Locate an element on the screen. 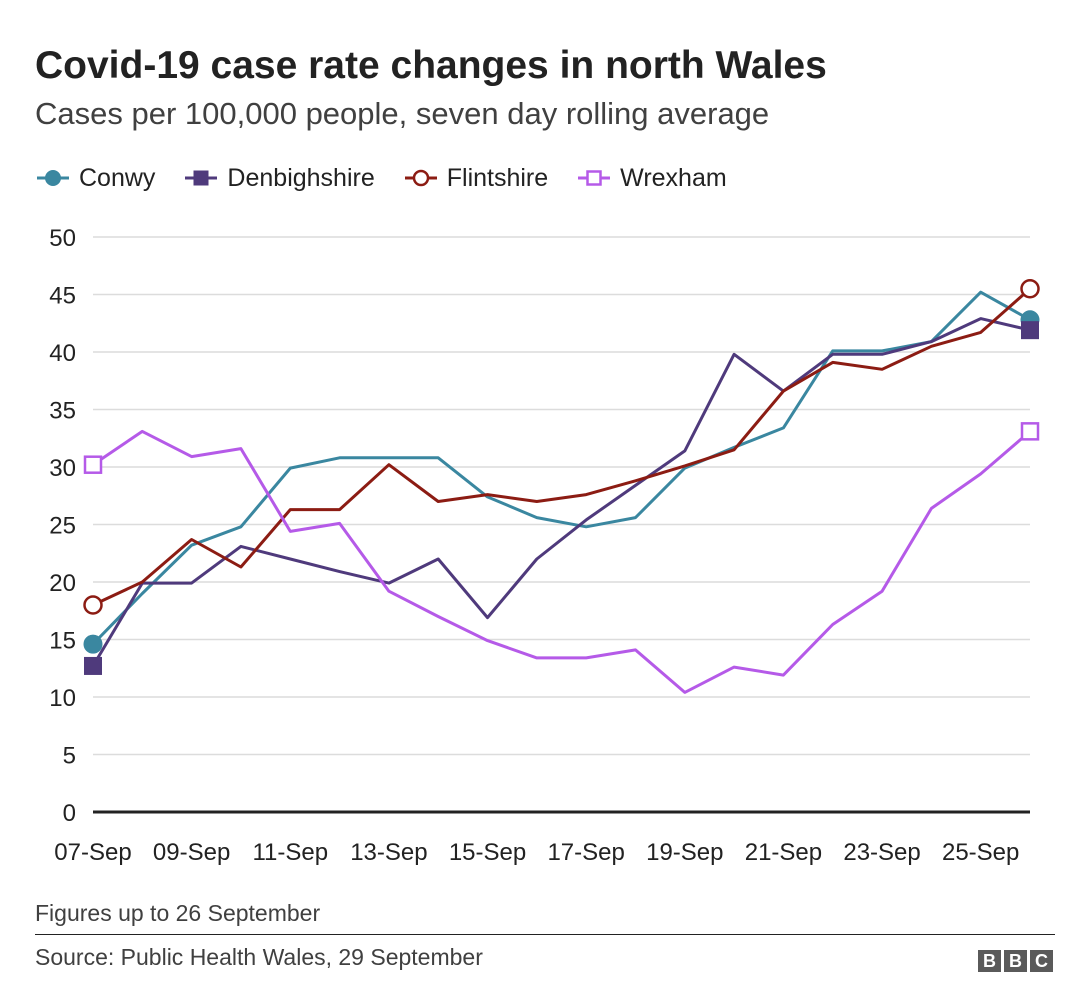 The width and height of the screenshot is (1080, 1007). legend-item-conwy: Conwy is located at coordinates (95, 178).